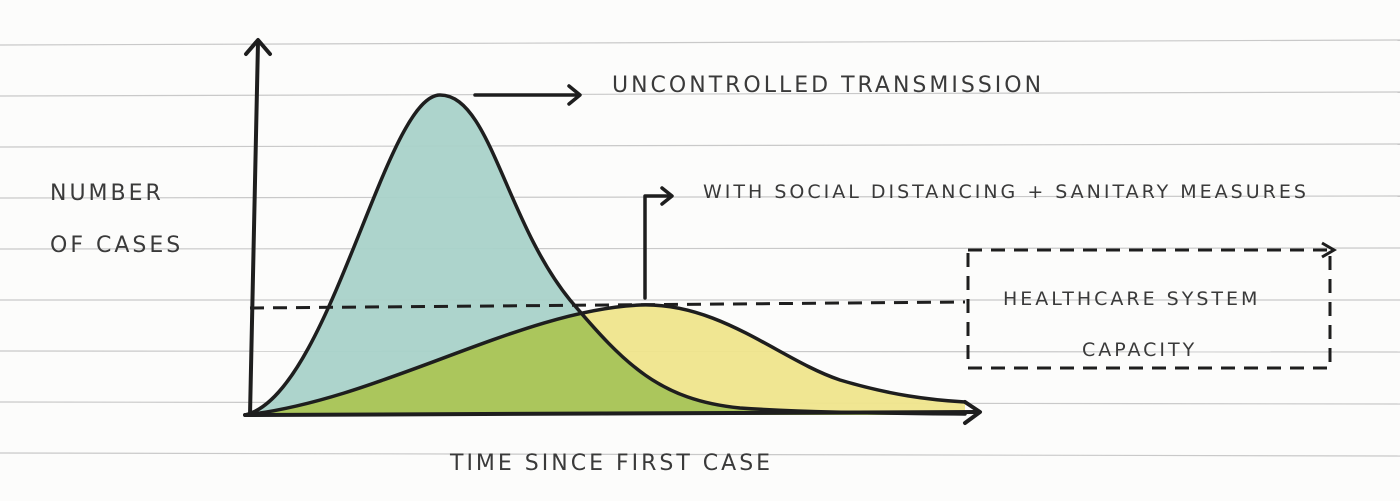  What do you see at coordinates (828, 85) in the screenshot?
I see `uncontrolled-label: UNCONTROLLED TRANSMISSION` at bounding box center [828, 85].